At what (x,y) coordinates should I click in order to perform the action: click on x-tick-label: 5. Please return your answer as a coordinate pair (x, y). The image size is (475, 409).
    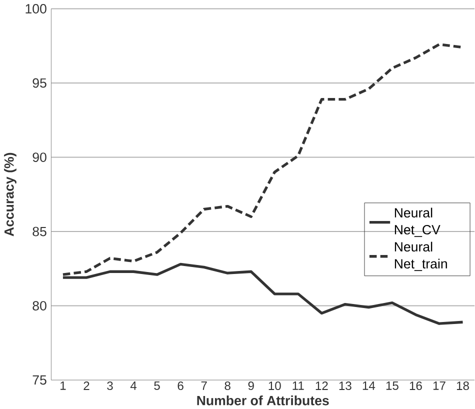
    Looking at the image, I should click on (157, 385).